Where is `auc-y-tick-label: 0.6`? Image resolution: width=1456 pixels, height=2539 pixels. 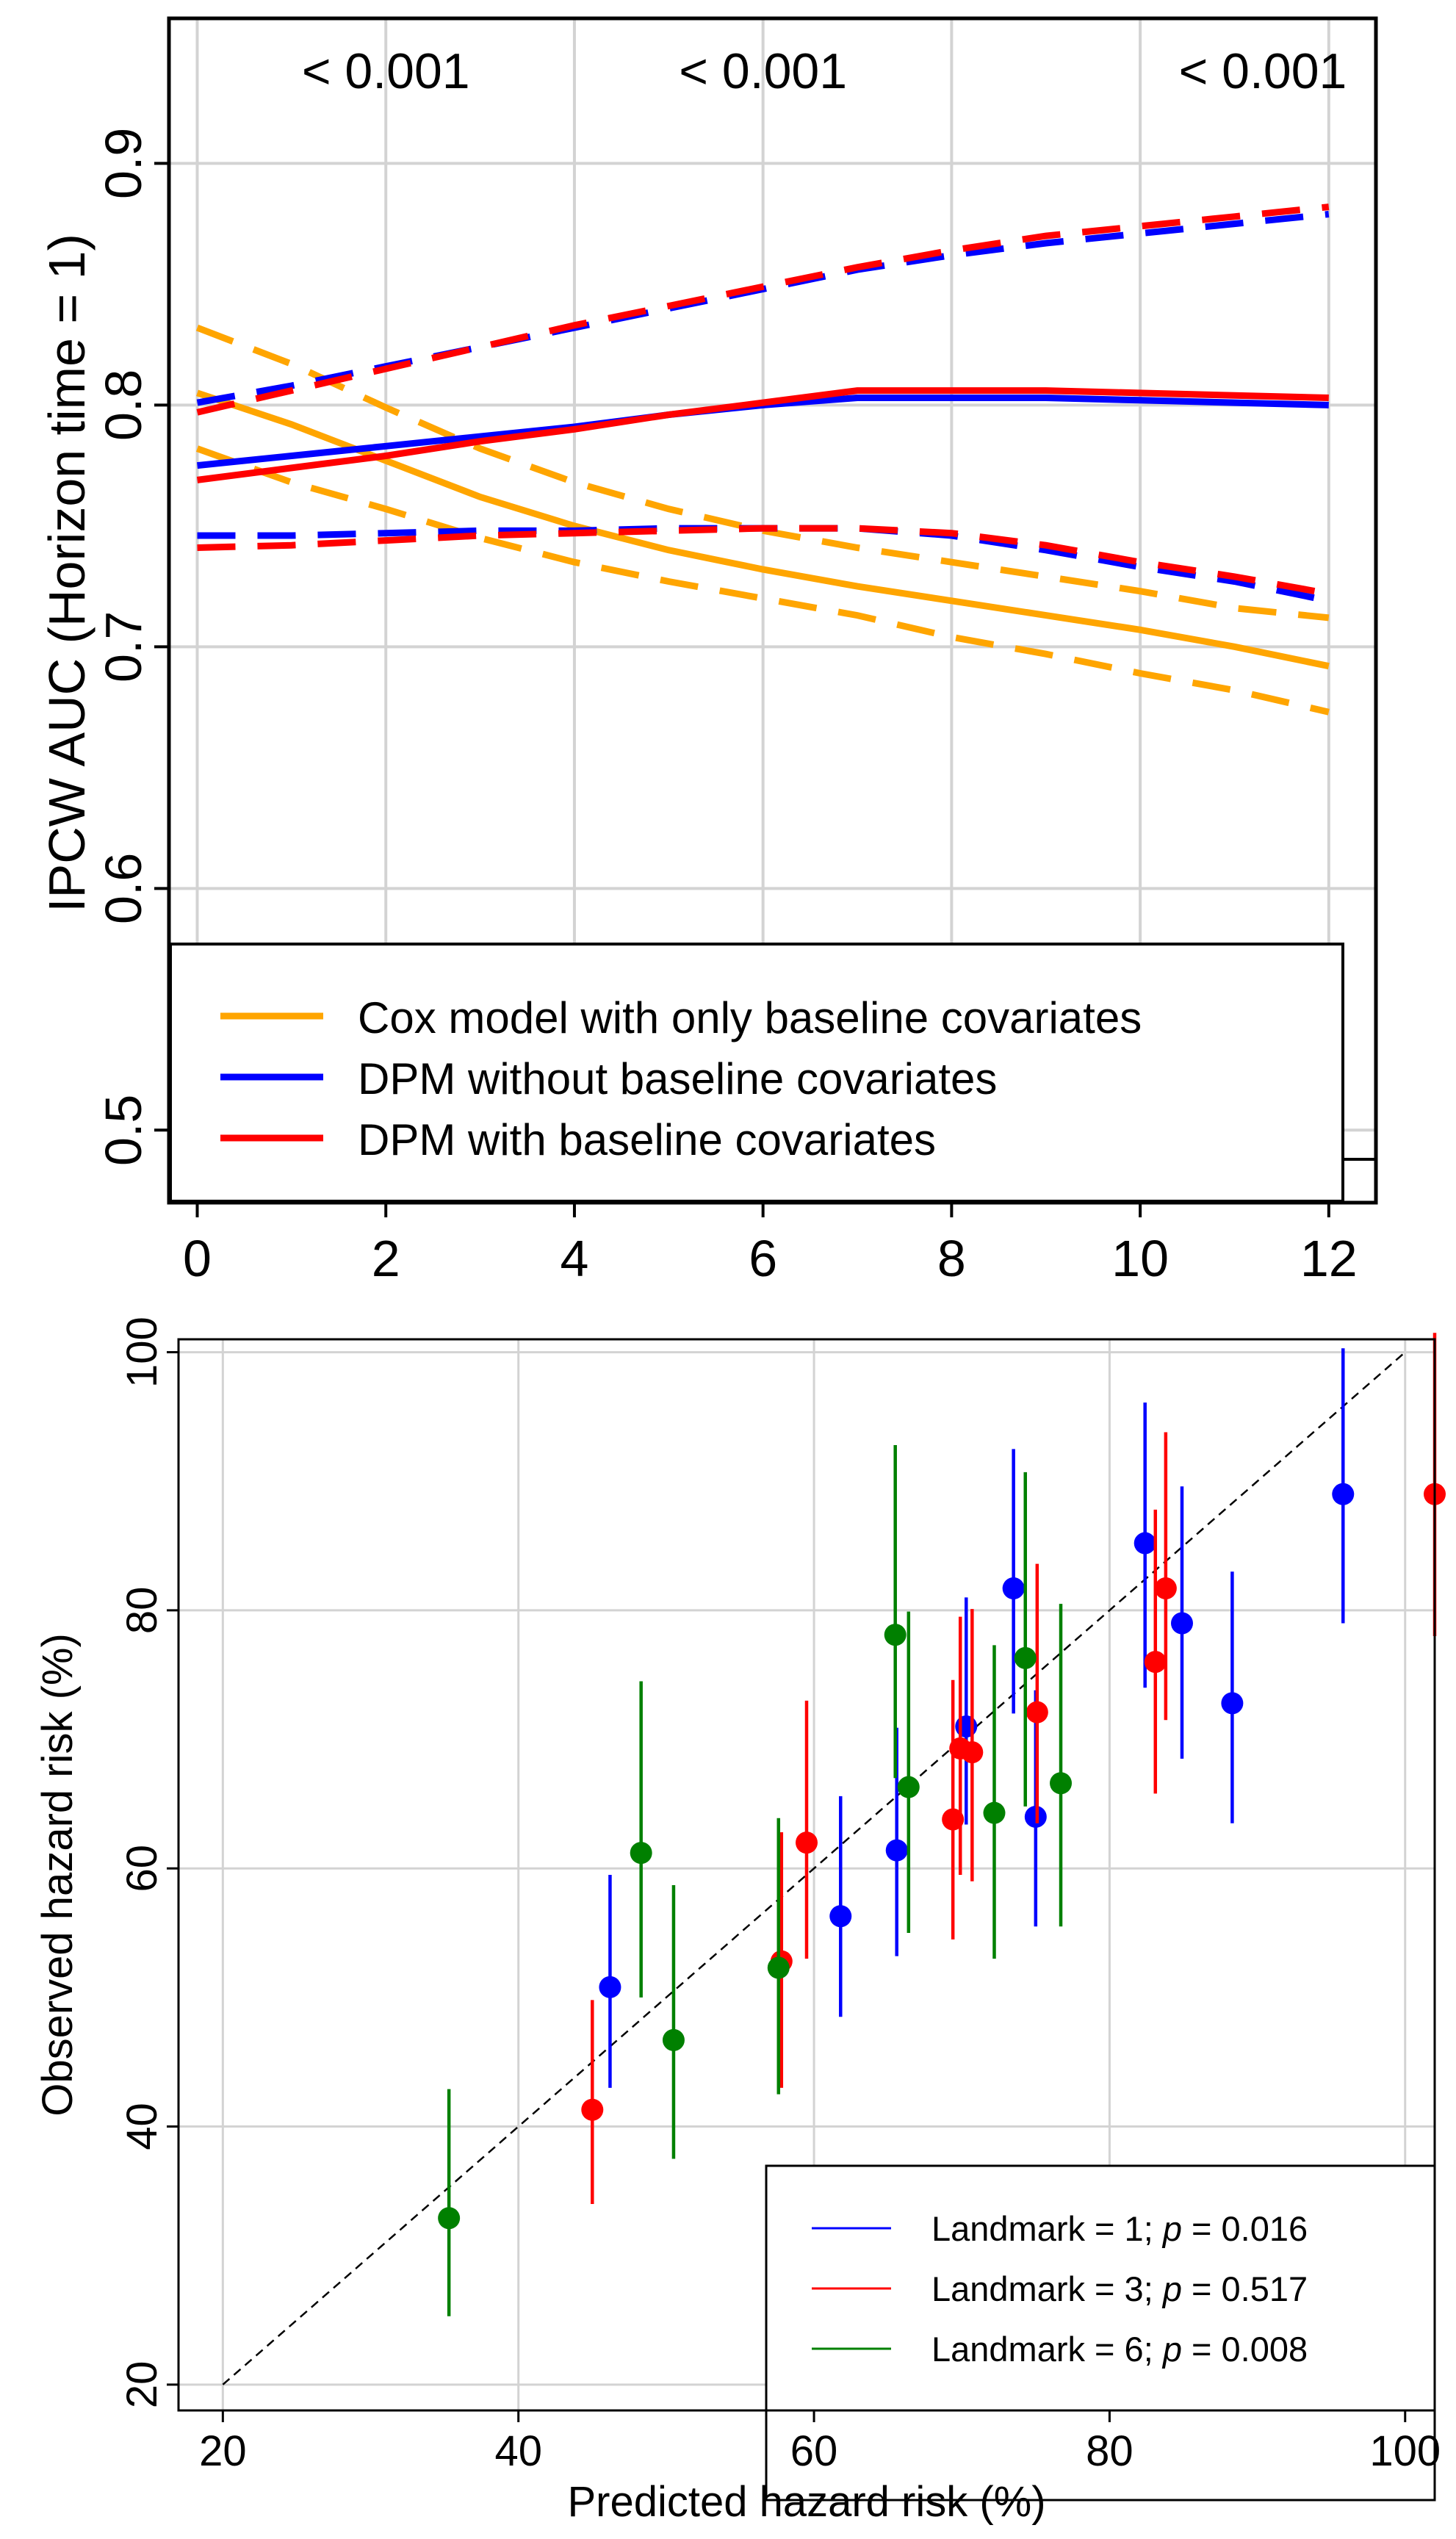 auc-y-tick-label: 0.6 is located at coordinates (124, 888).